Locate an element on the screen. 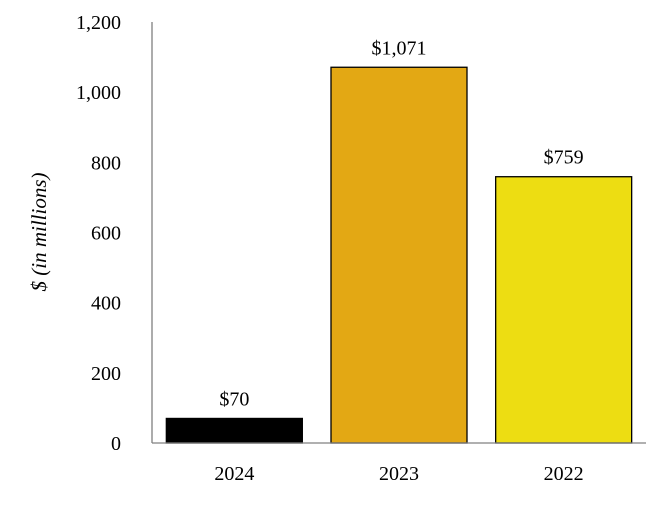  y-axis-title: $ (in millions) is located at coordinates (39, 231).